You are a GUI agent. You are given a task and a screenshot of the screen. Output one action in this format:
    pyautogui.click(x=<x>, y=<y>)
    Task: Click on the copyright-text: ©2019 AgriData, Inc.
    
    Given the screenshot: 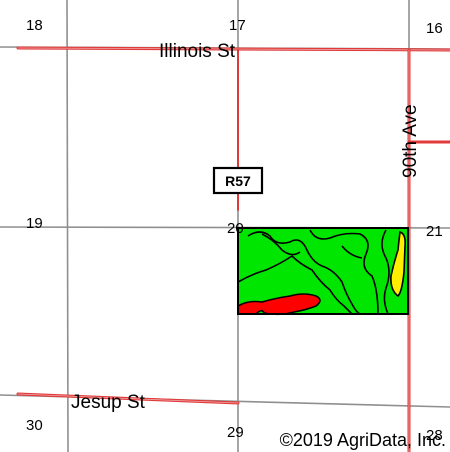 What is the action you would take?
    pyautogui.click(x=363, y=440)
    